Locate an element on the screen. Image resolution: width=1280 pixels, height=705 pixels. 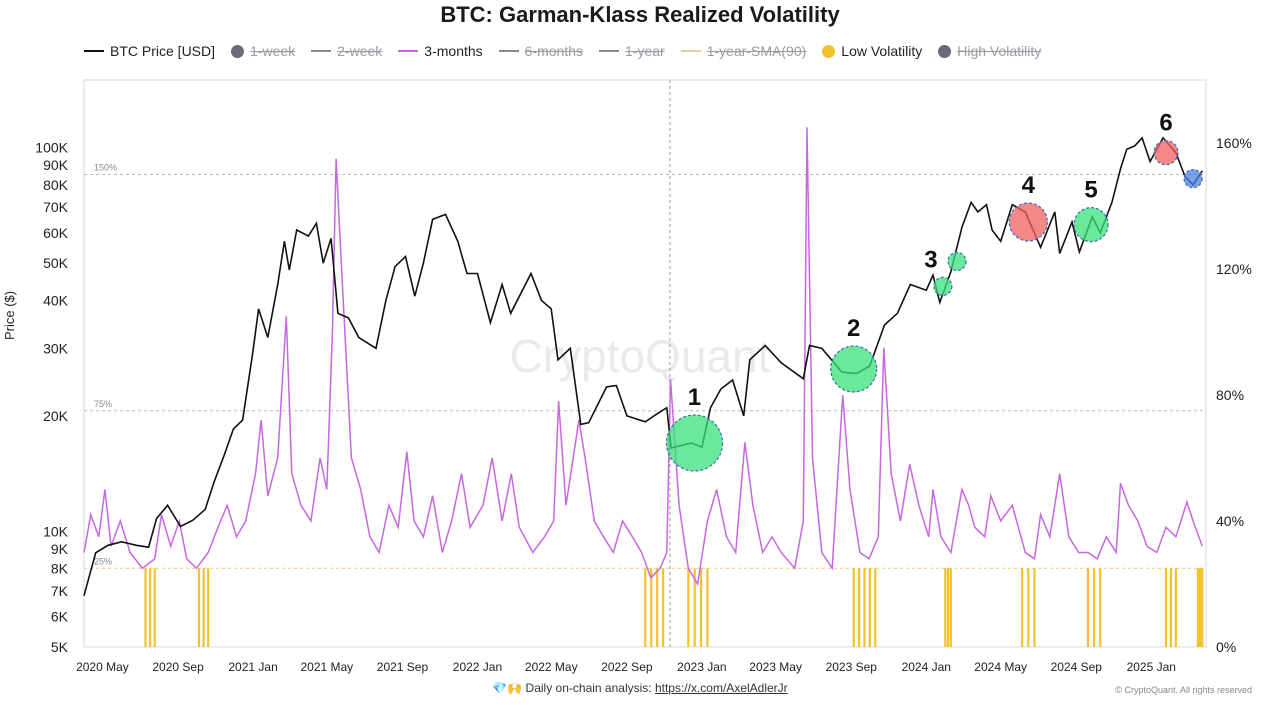
y-tick-label: 80K is located at coordinates (56, 185).